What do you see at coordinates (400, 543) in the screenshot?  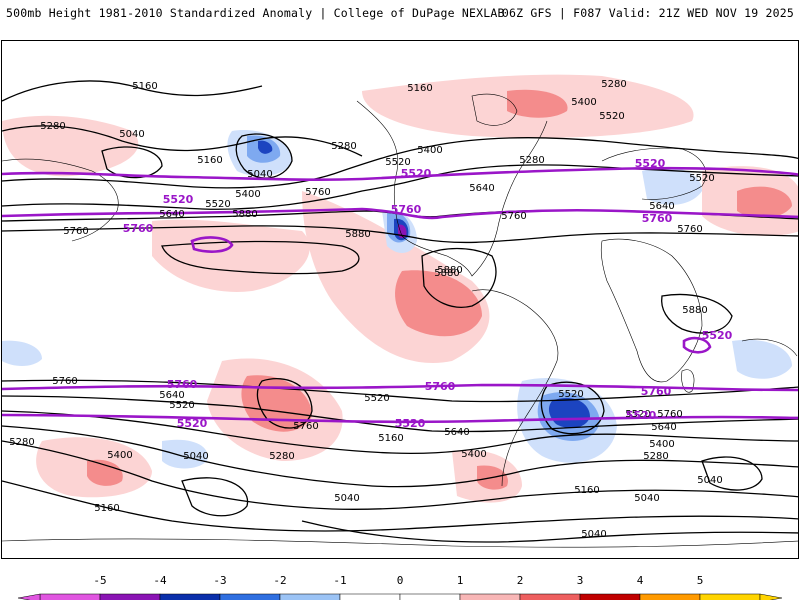 I see `antarctica-coast` at bounding box center [400, 543].